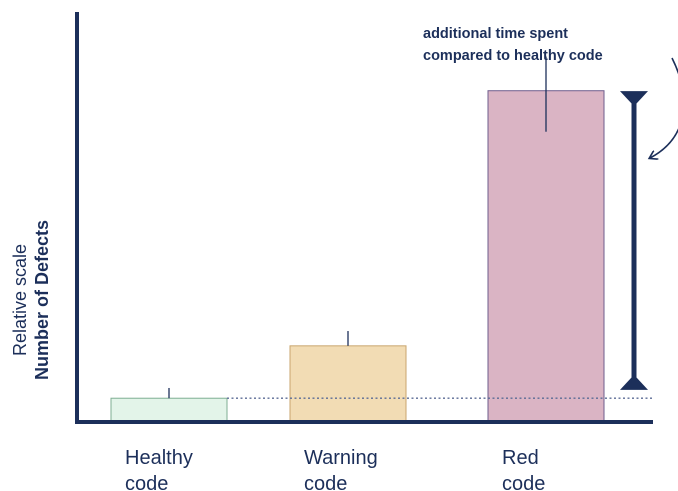 The image size is (678, 491). Describe the element at coordinates (341, 458) in the screenshot. I see `x-tick-label-1-0: Warning` at that location.